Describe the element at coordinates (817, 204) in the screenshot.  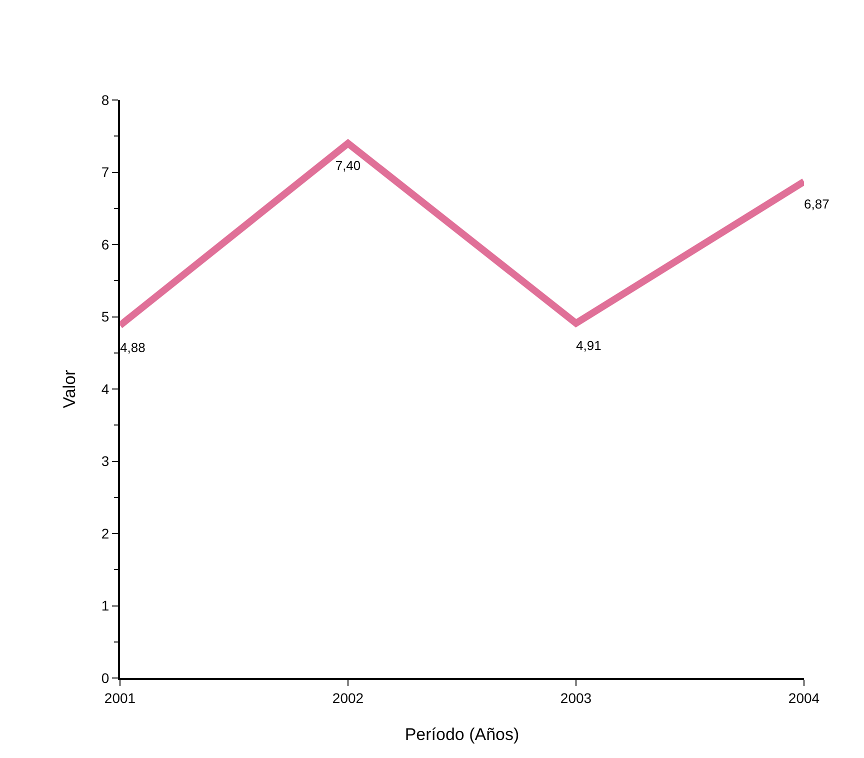
I see `data-label: 6,87` at that location.